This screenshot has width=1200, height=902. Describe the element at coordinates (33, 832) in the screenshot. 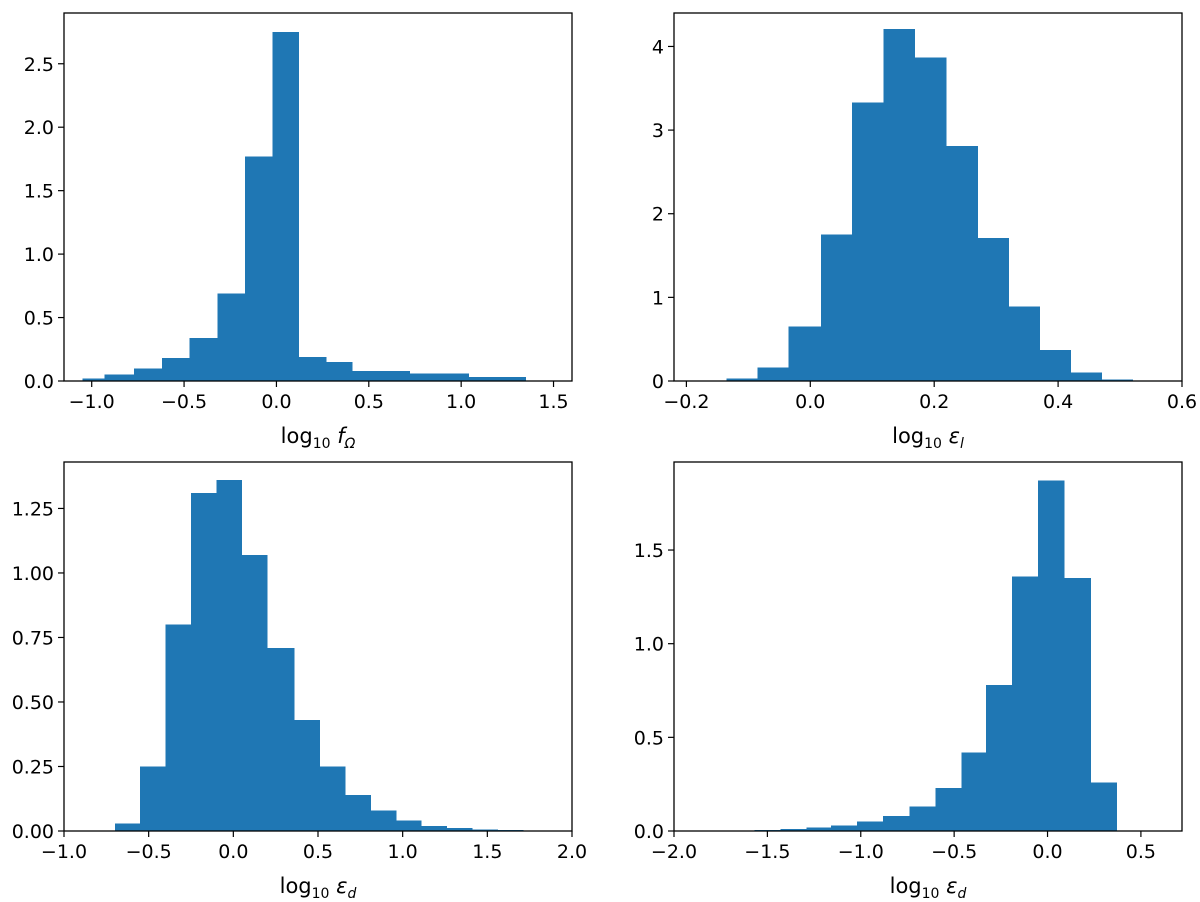

I see `y-tick-label: 0.00` at that location.